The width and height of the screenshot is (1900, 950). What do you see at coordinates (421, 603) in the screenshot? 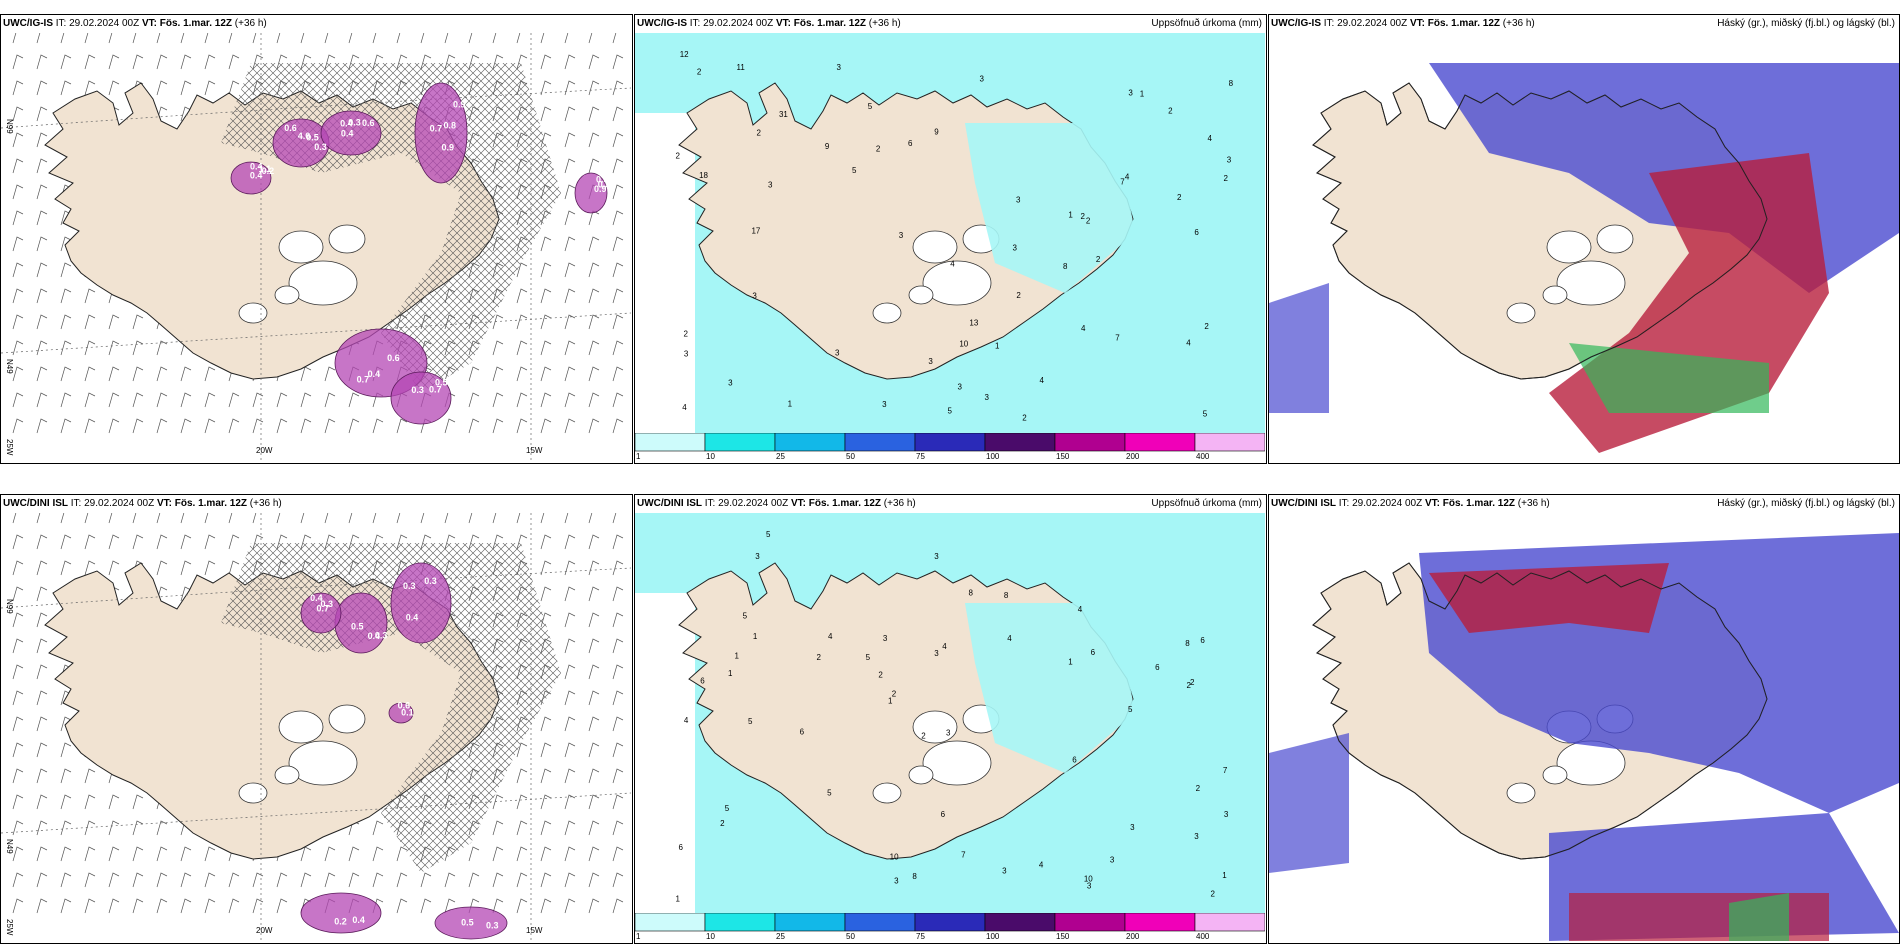
I see `precip-blob` at bounding box center [421, 603].